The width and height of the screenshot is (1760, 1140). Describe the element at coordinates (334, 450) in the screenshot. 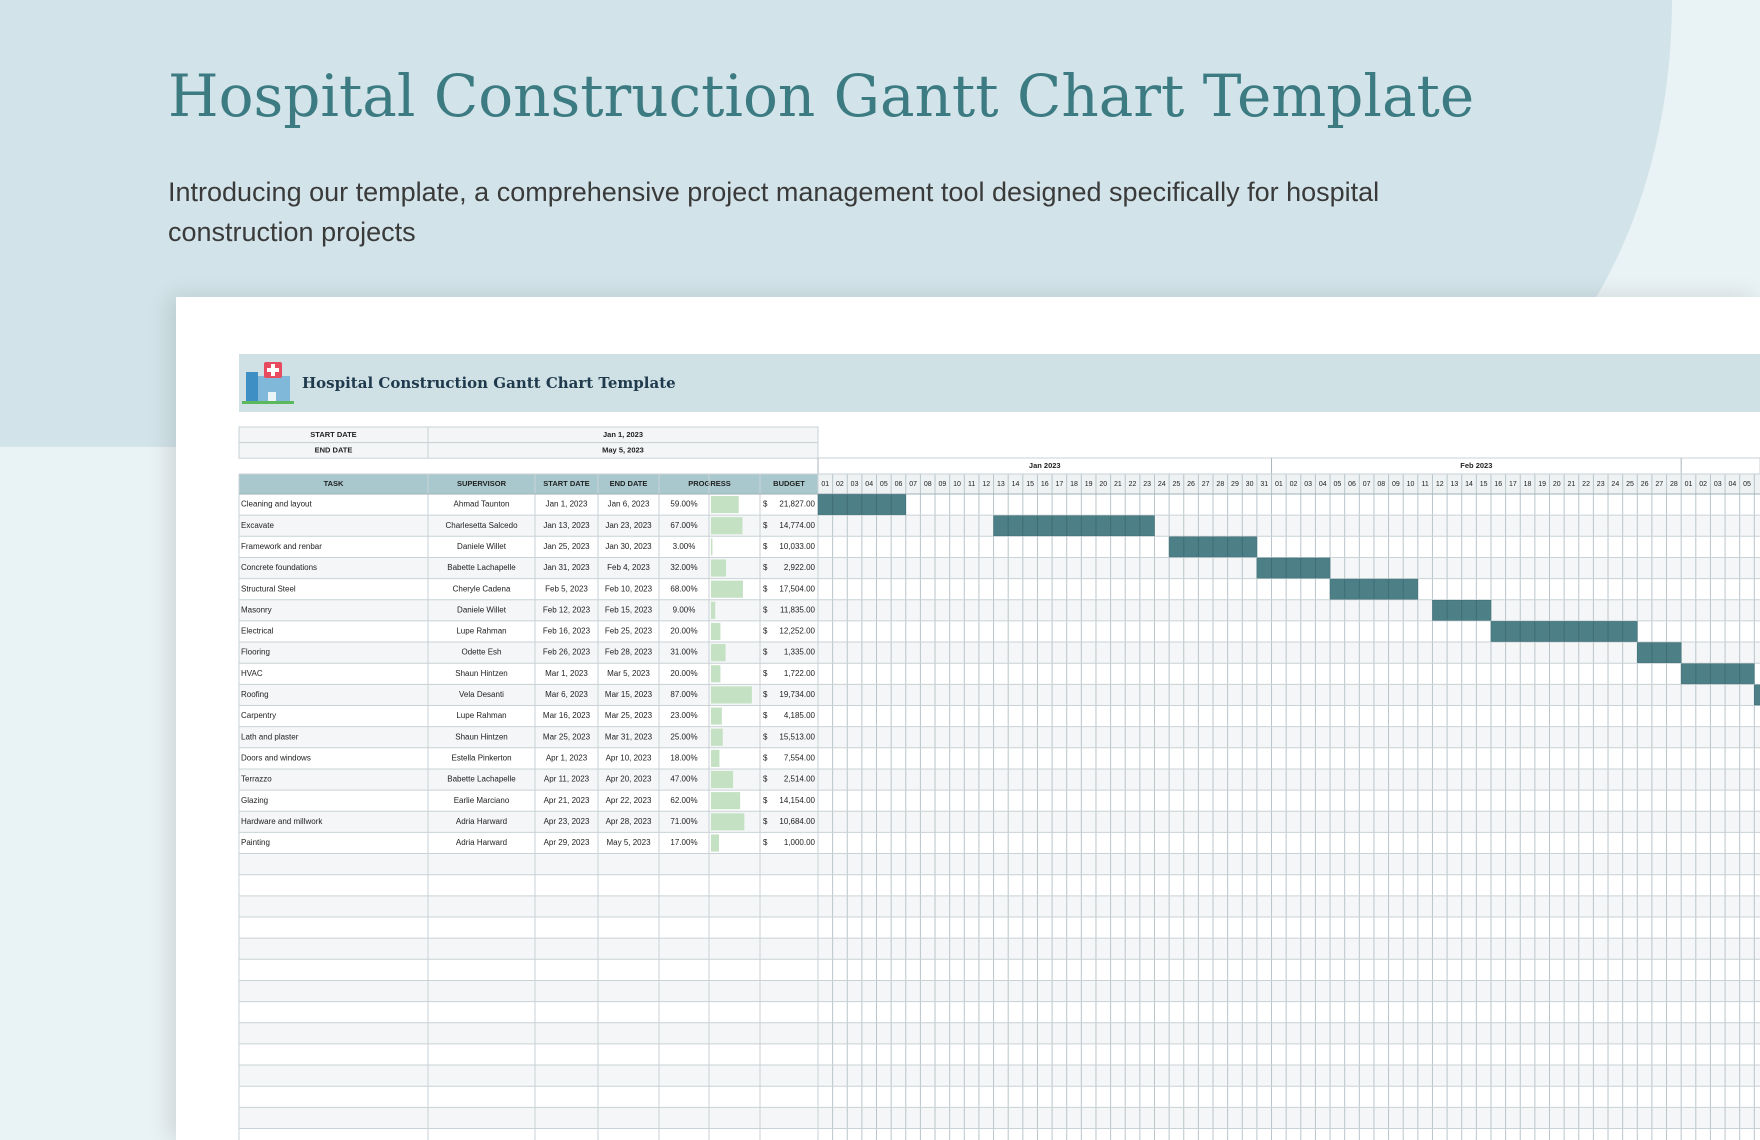

I see `info-label: END DATE` at that location.